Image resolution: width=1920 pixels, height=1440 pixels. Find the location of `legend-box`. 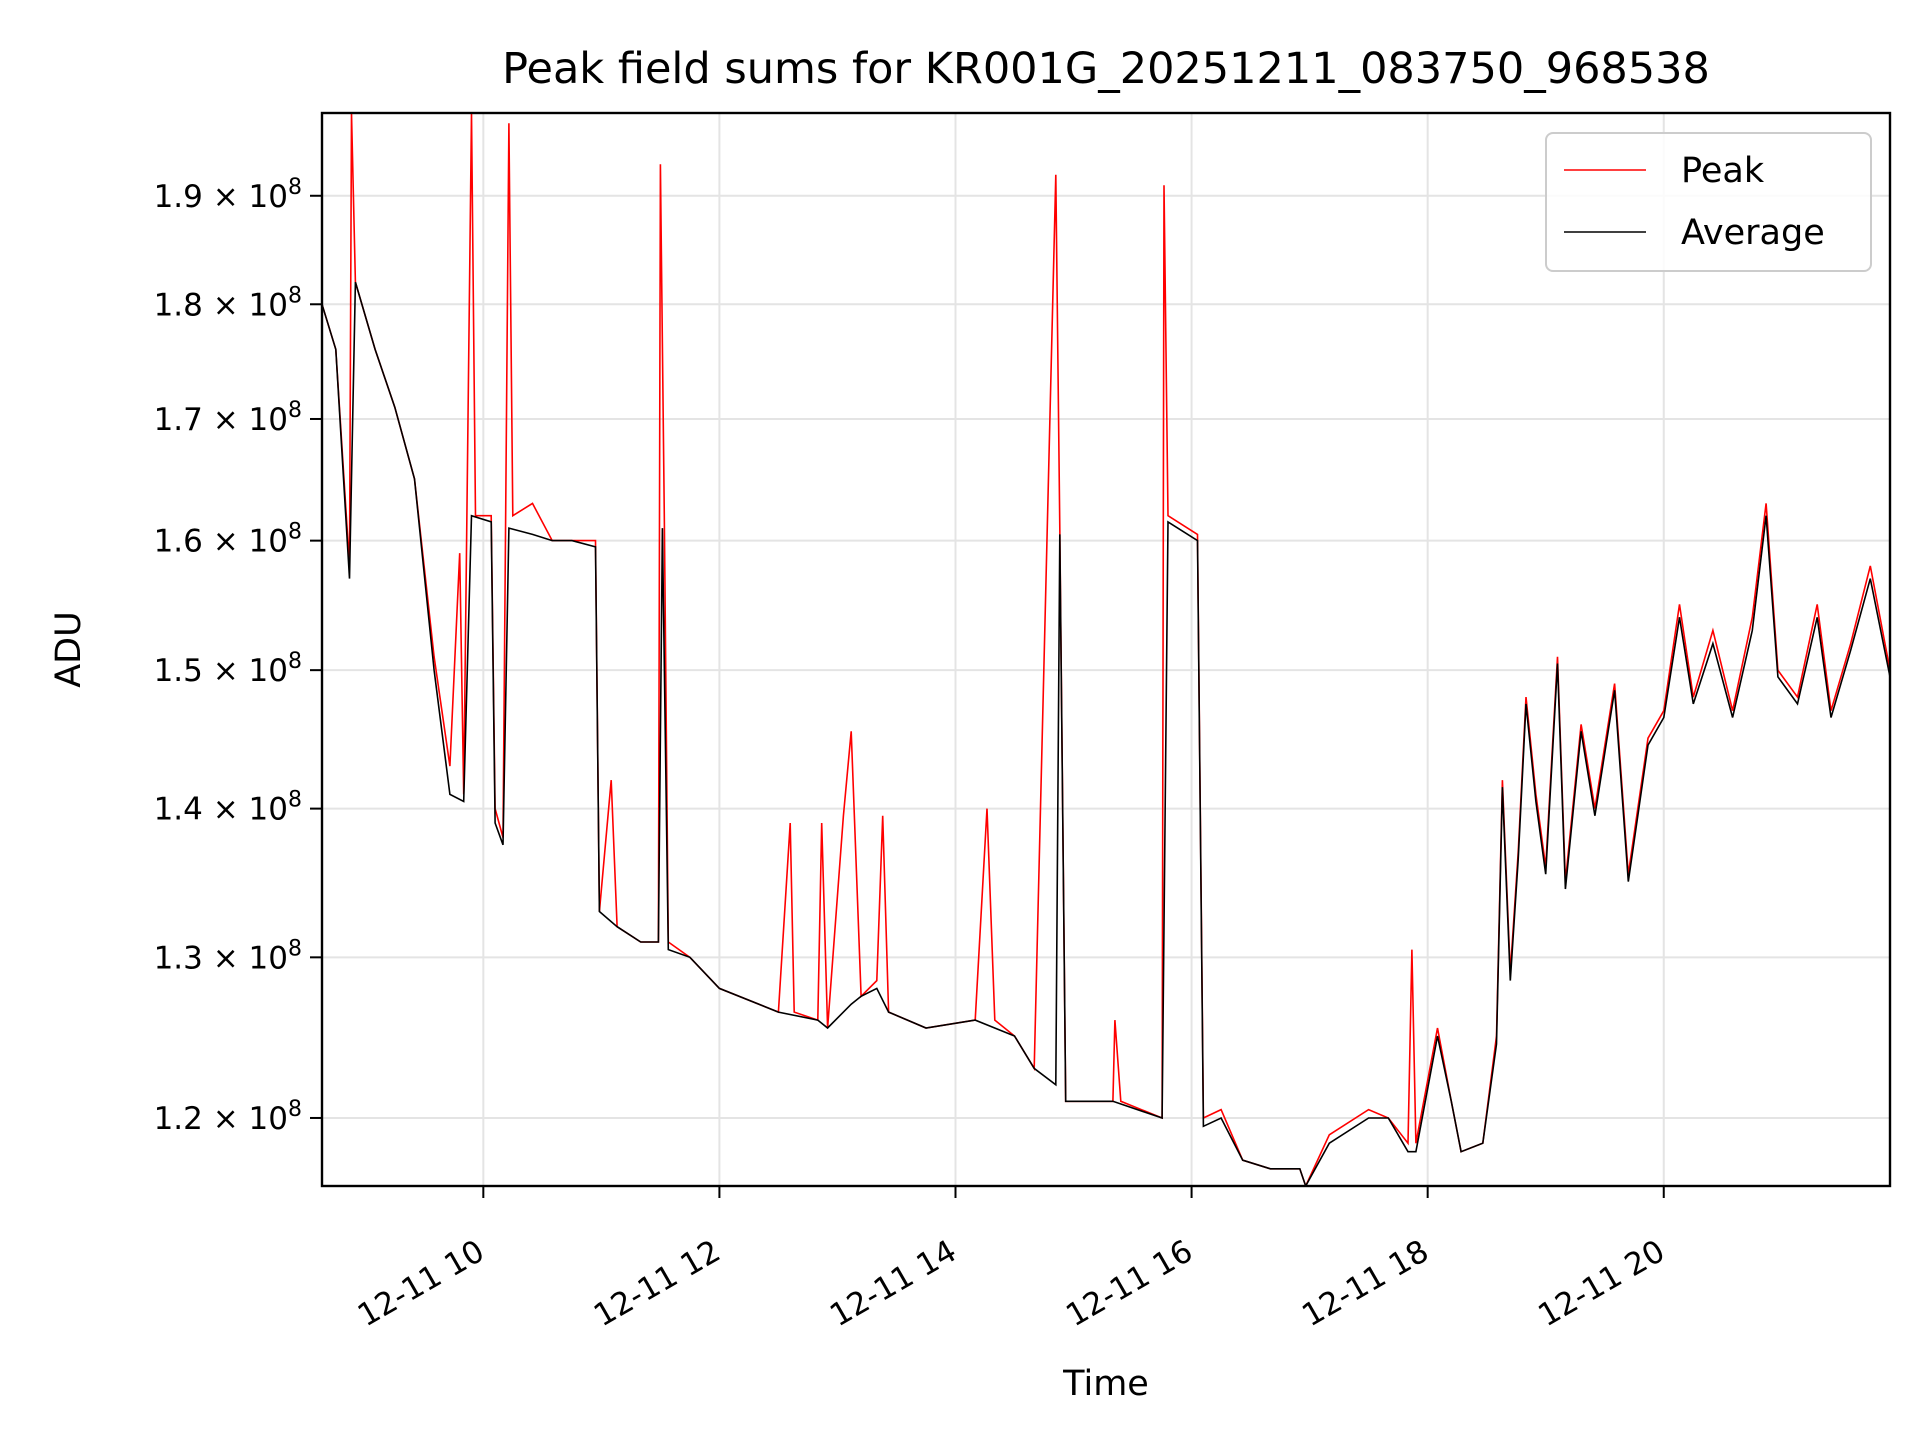

legend-box is located at coordinates (1708, 202).